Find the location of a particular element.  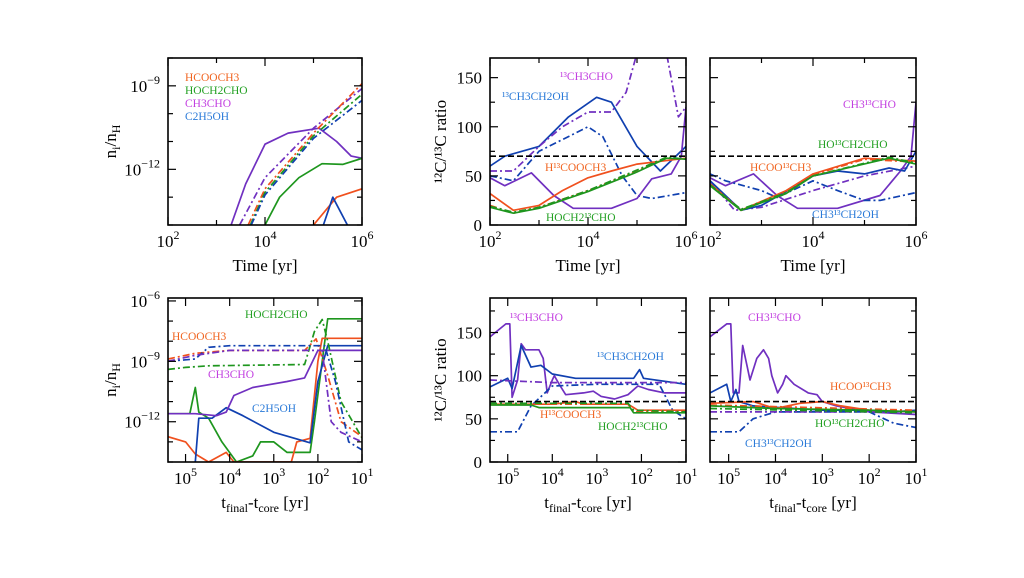

series-line-green-dashdot is located at coordinates (305, 159).